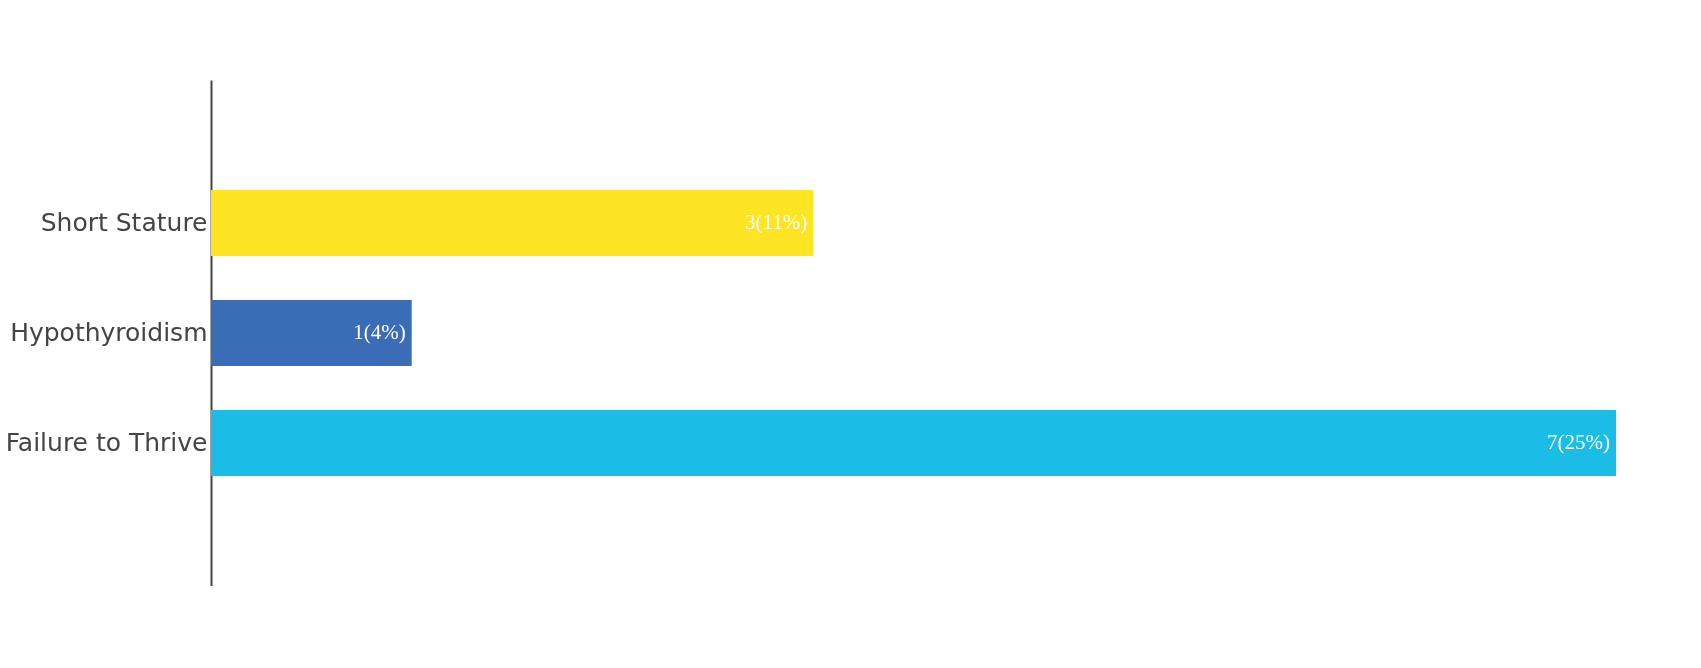 The image size is (1701, 668). What do you see at coordinates (776, 222) in the screenshot?
I see `data-label: 3(11%)` at bounding box center [776, 222].